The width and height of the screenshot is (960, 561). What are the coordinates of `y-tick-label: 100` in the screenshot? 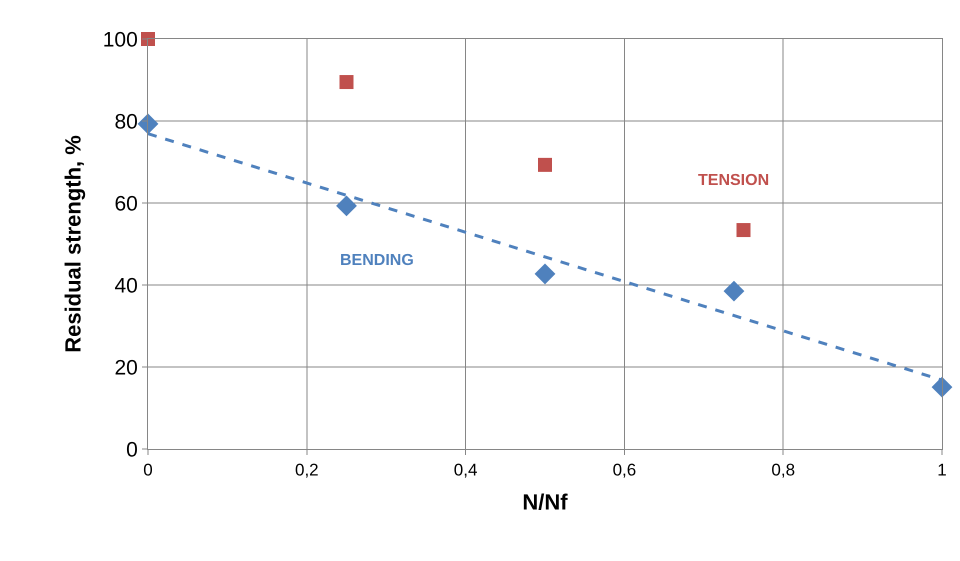 It's located at (120, 40).